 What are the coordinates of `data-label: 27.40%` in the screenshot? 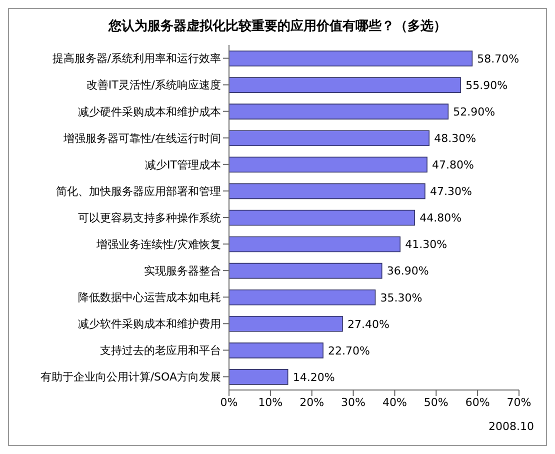 It's located at (369, 324).